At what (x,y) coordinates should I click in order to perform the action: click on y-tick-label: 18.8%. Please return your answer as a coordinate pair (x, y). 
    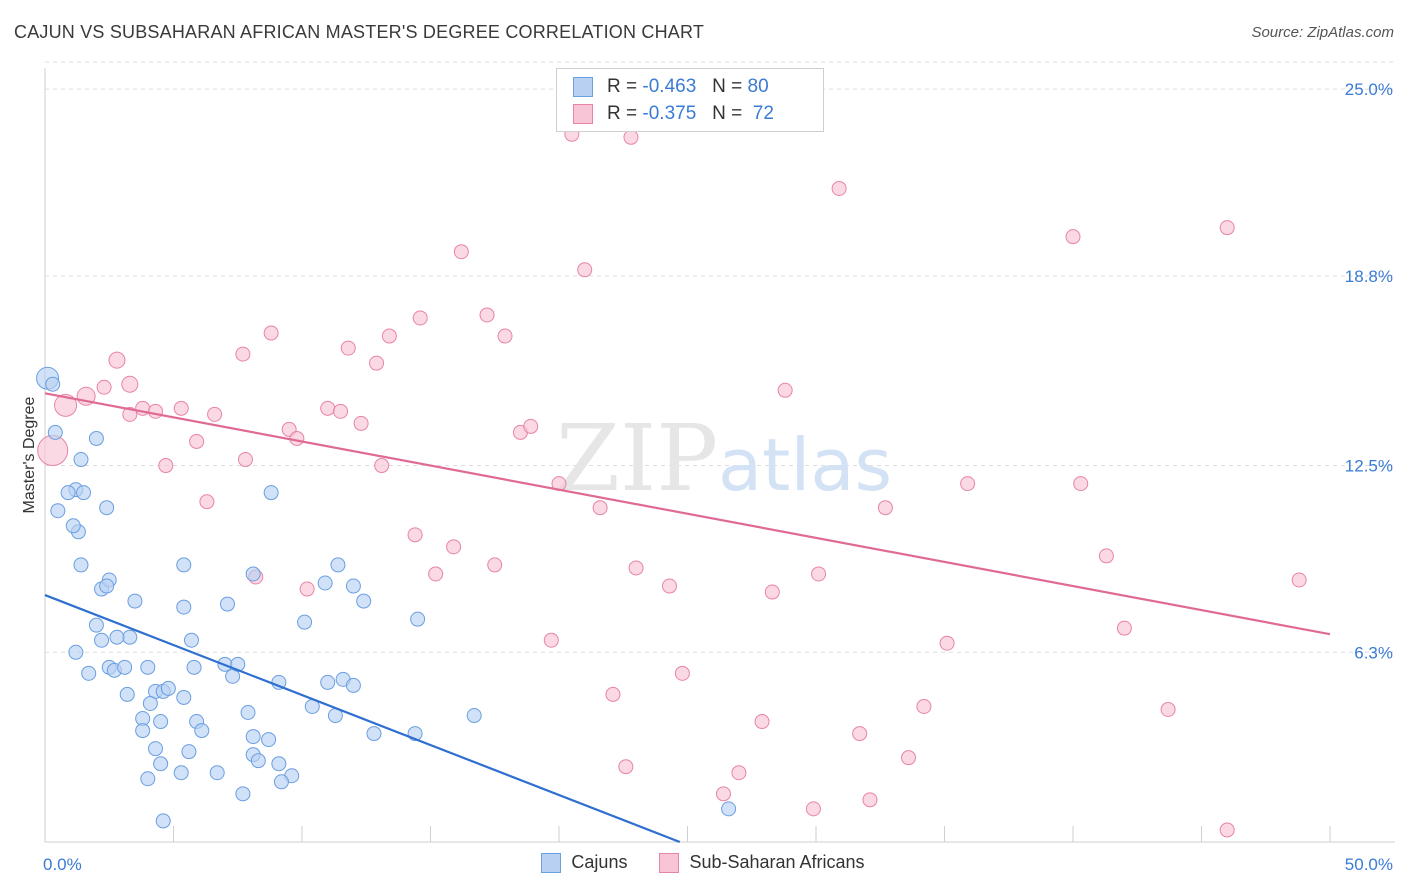
    Looking at the image, I should click on (1369, 276).